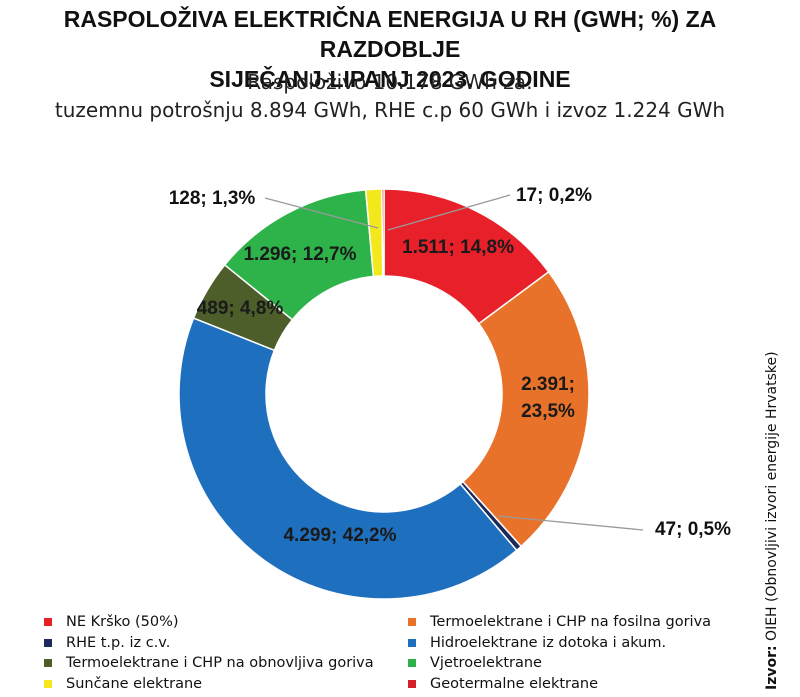  Describe the element at coordinates (212, 198) in the screenshot. I see `data-label: 128; 1,3%` at that location.